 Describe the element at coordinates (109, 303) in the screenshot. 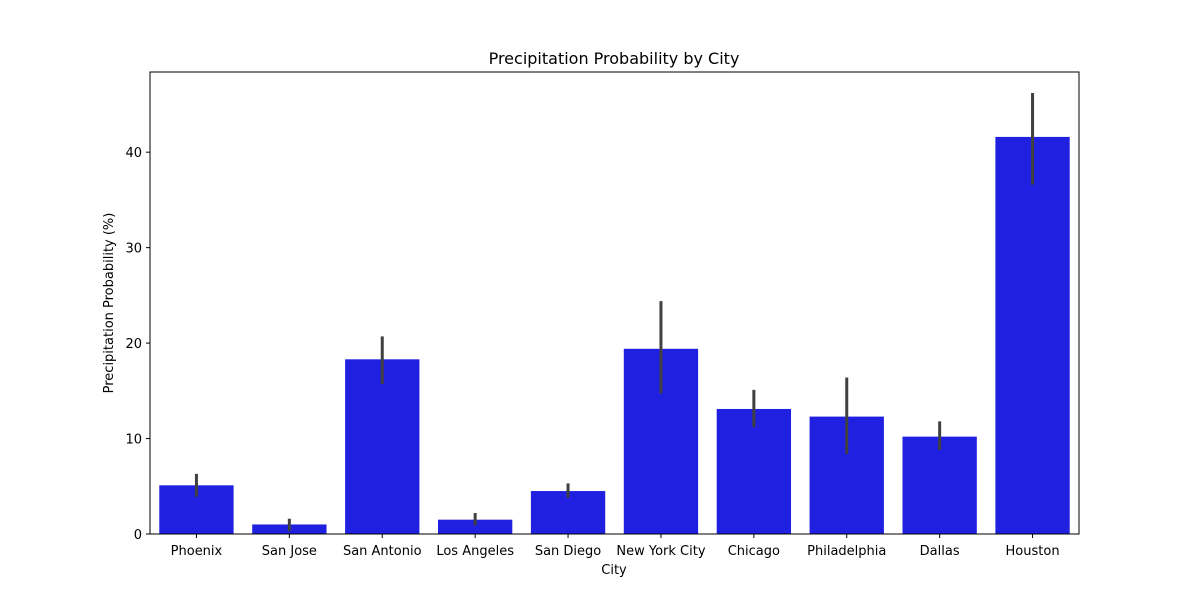

I see `y-axis-label: Precipitation Probability (%)` at that location.